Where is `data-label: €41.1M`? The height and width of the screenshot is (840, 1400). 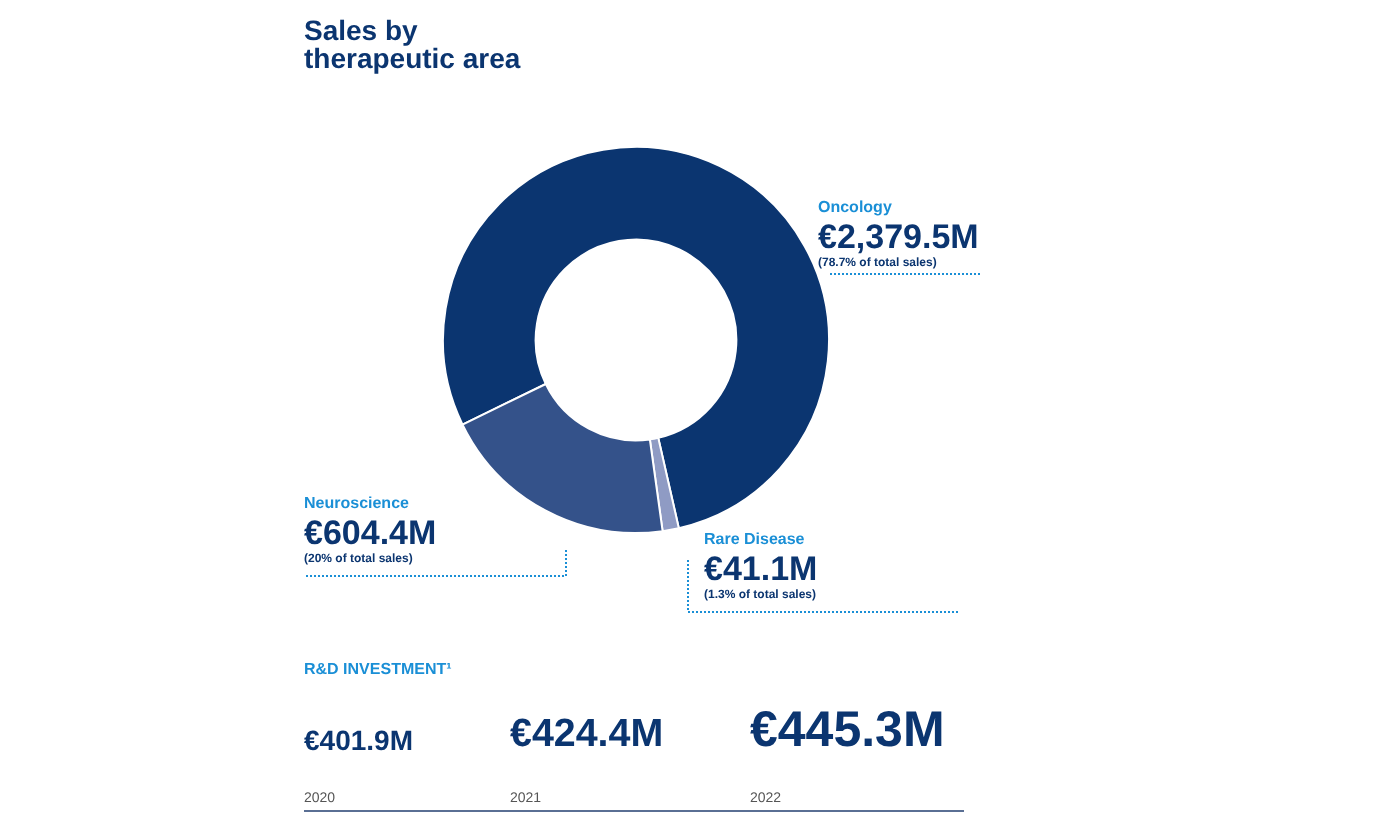 data-label: €41.1M is located at coordinates (761, 569).